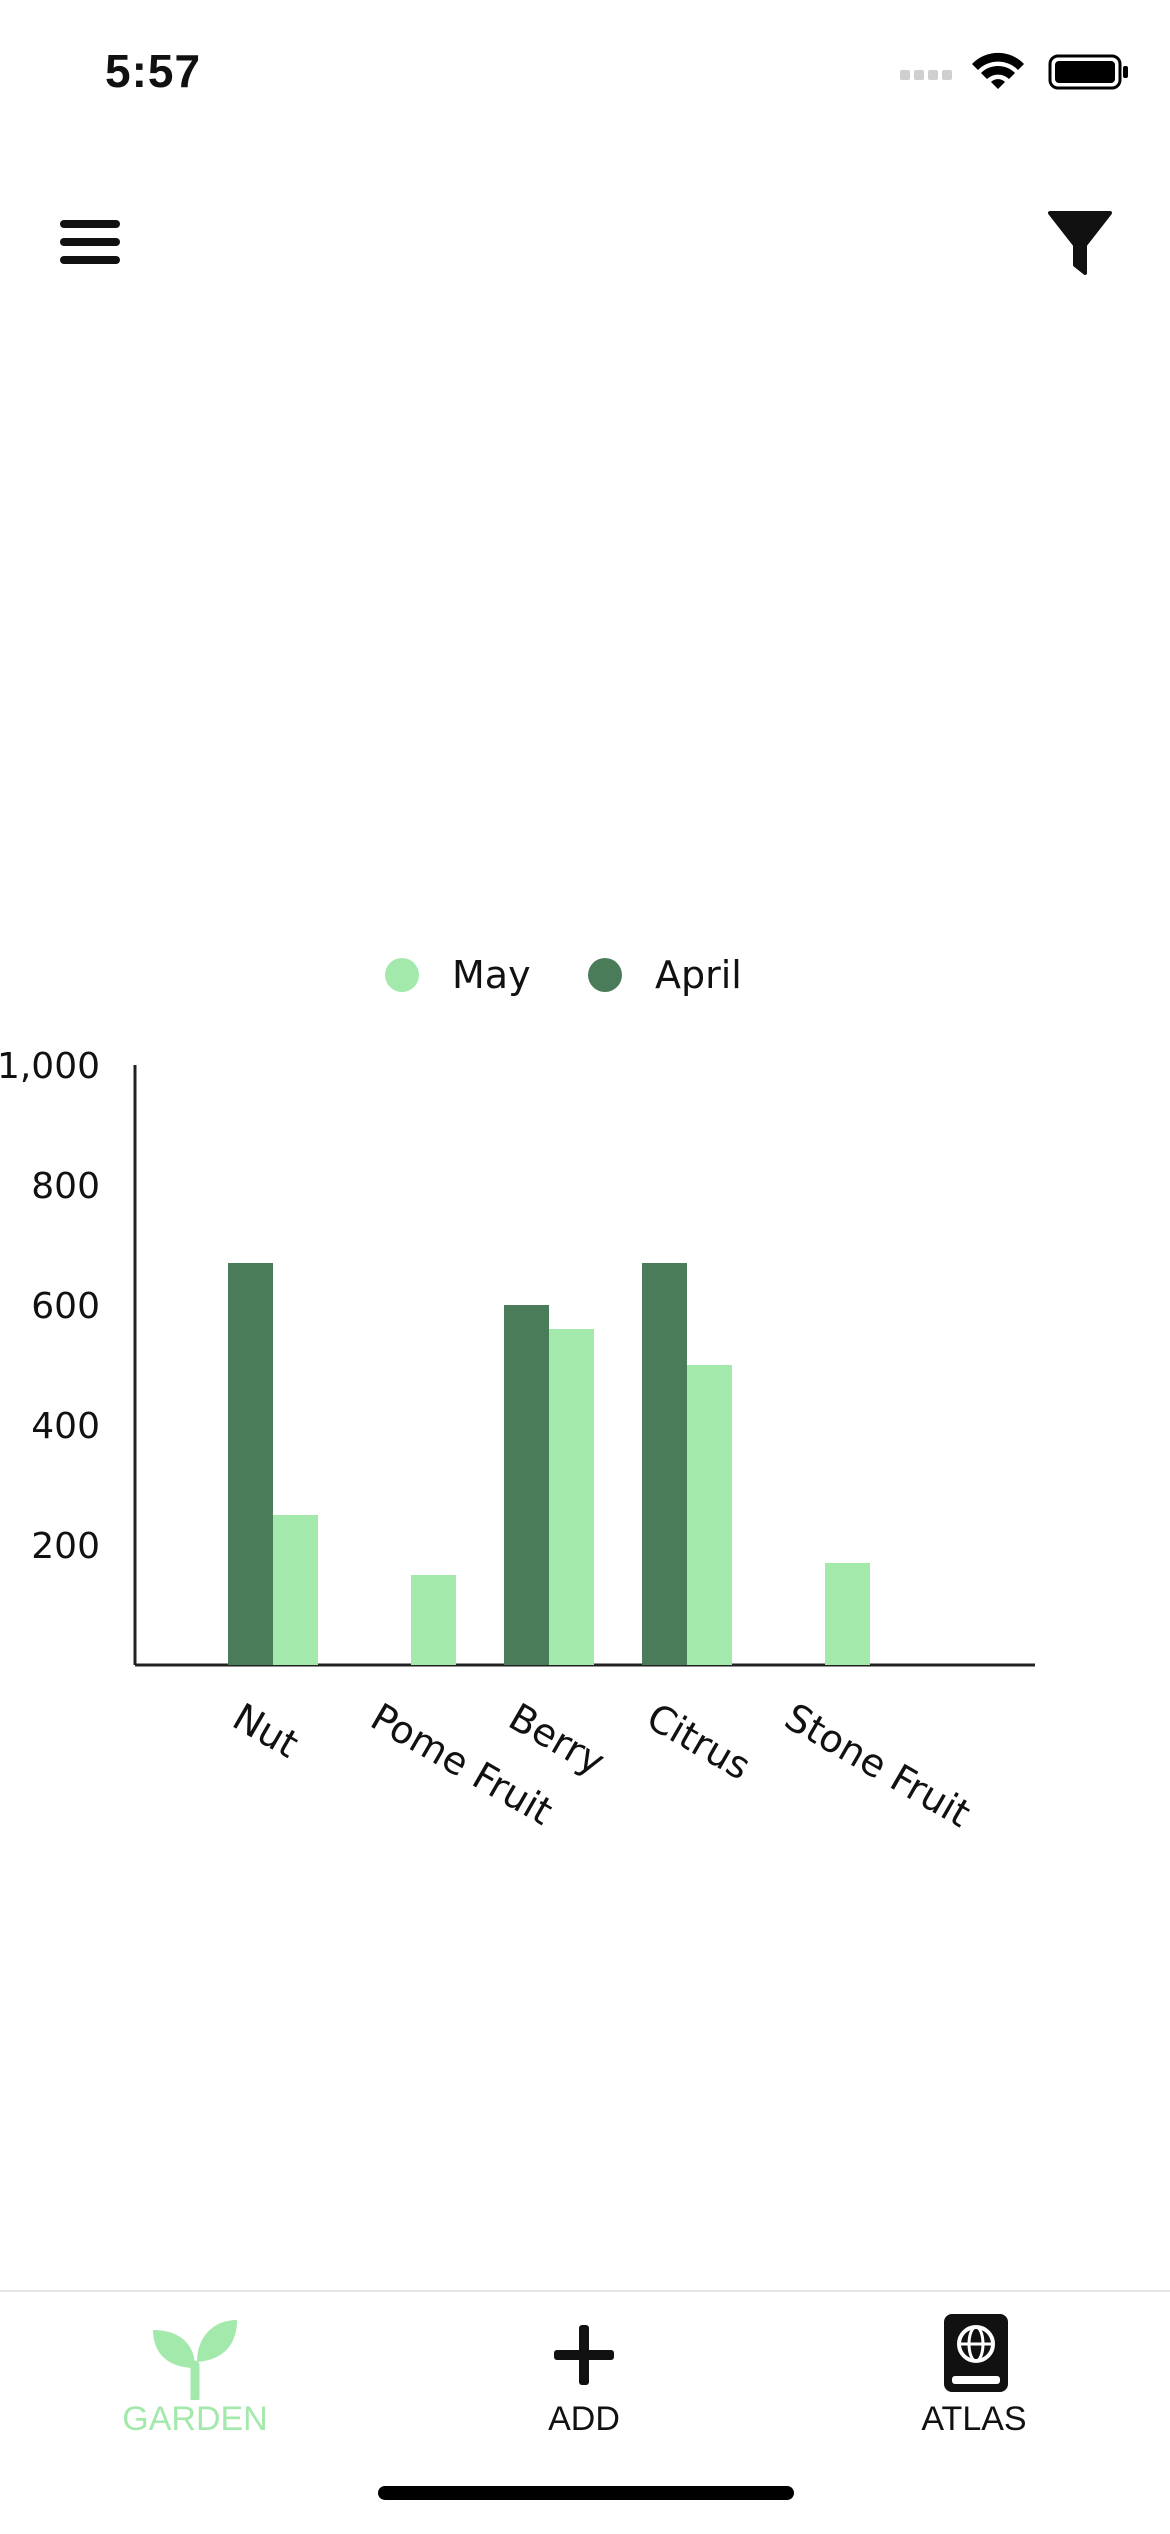 The width and height of the screenshot is (1170, 2534). I want to click on bar-may-nut, so click(295, 1590).